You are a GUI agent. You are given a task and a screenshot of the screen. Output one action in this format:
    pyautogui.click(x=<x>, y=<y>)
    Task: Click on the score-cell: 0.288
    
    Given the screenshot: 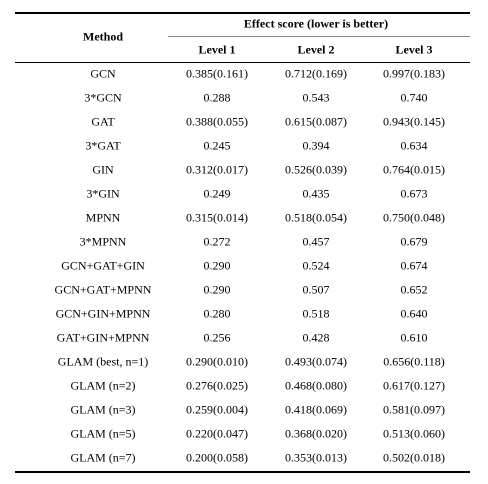 What is the action you would take?
    pyautogui.click(x=217, y=97)
    